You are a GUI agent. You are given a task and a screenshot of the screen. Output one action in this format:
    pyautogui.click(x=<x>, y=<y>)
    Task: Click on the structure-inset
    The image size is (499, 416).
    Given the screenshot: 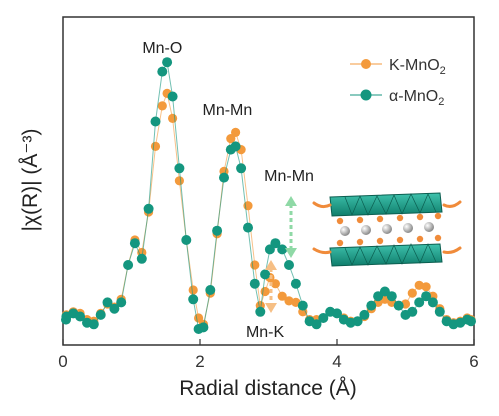 What is the action you would take?
    pyautogui.click(x=387, y=229)
    